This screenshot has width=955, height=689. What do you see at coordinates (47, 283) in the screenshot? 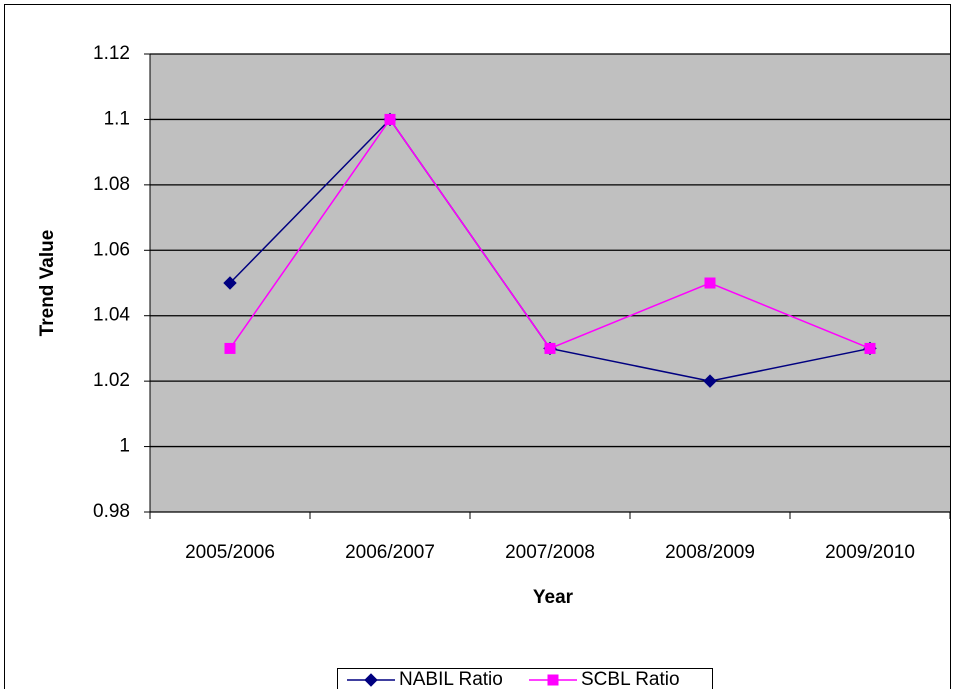
I see `y-axis-title: Trend Value` at bounding box center [47, 283].